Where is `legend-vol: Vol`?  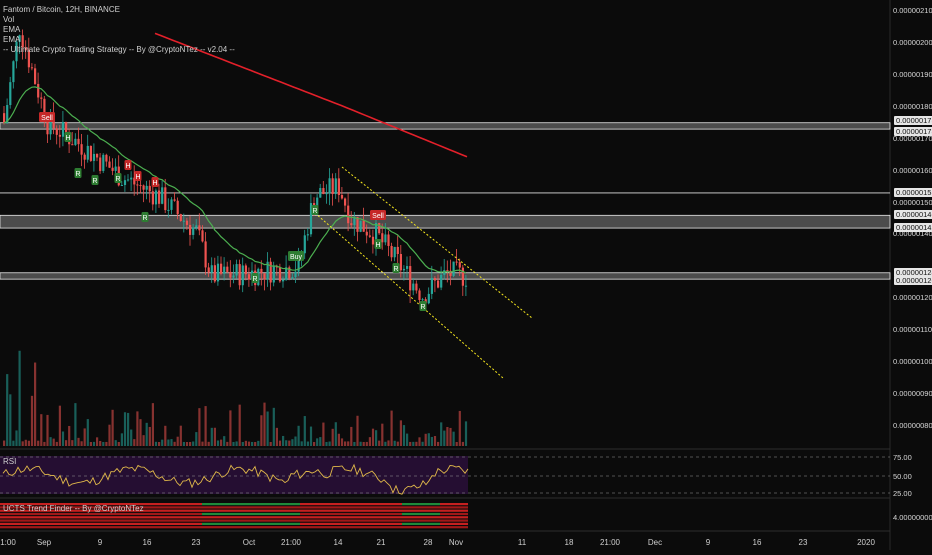 legend-vol: Vol is located at coordinates (9, 19).